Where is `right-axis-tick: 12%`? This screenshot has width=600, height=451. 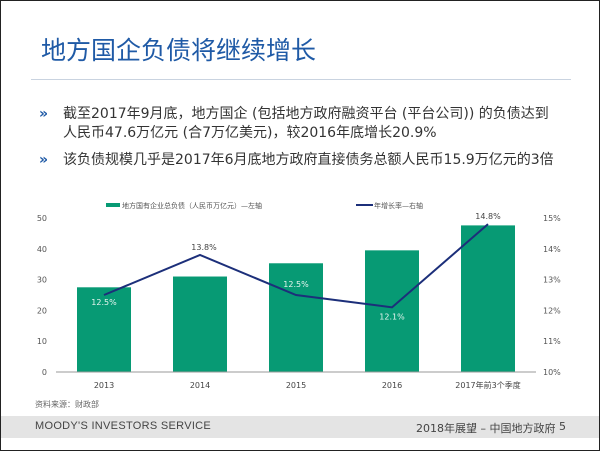 right-axis-tick: 12% is located at coordinates (552, 310).